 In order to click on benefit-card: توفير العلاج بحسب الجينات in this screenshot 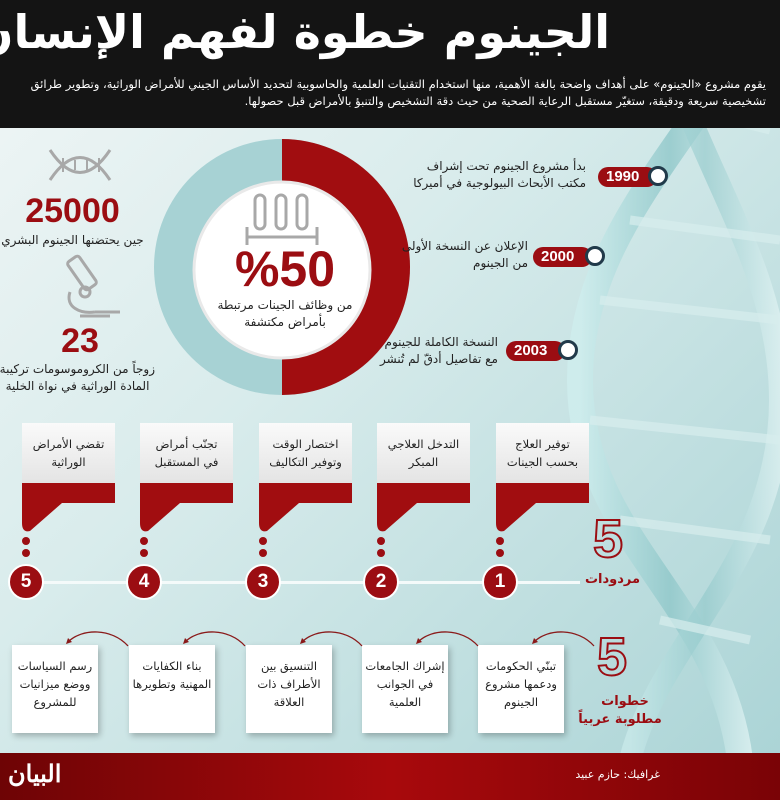, I will do `click(542, 453)`.